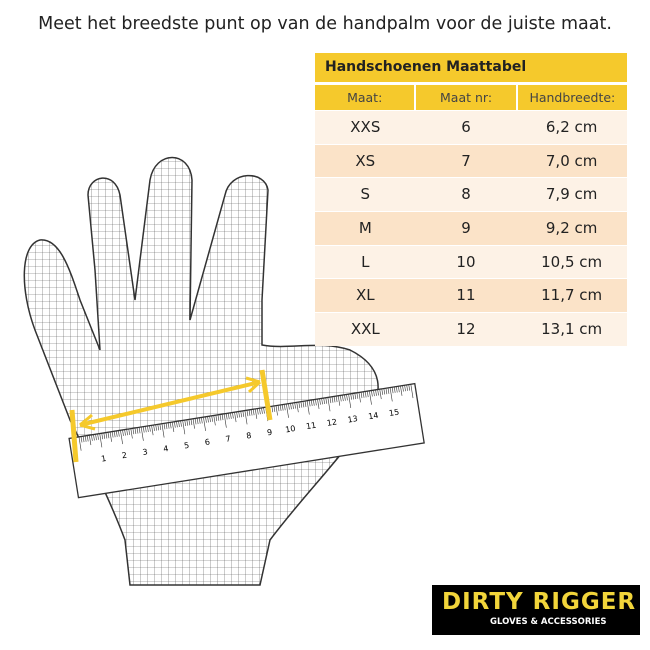 The height and width of the screenshot is (650, 650). Describe the element at coordinates (186, 446) in the screenshot. I see `ruler-label: 5` at that location.